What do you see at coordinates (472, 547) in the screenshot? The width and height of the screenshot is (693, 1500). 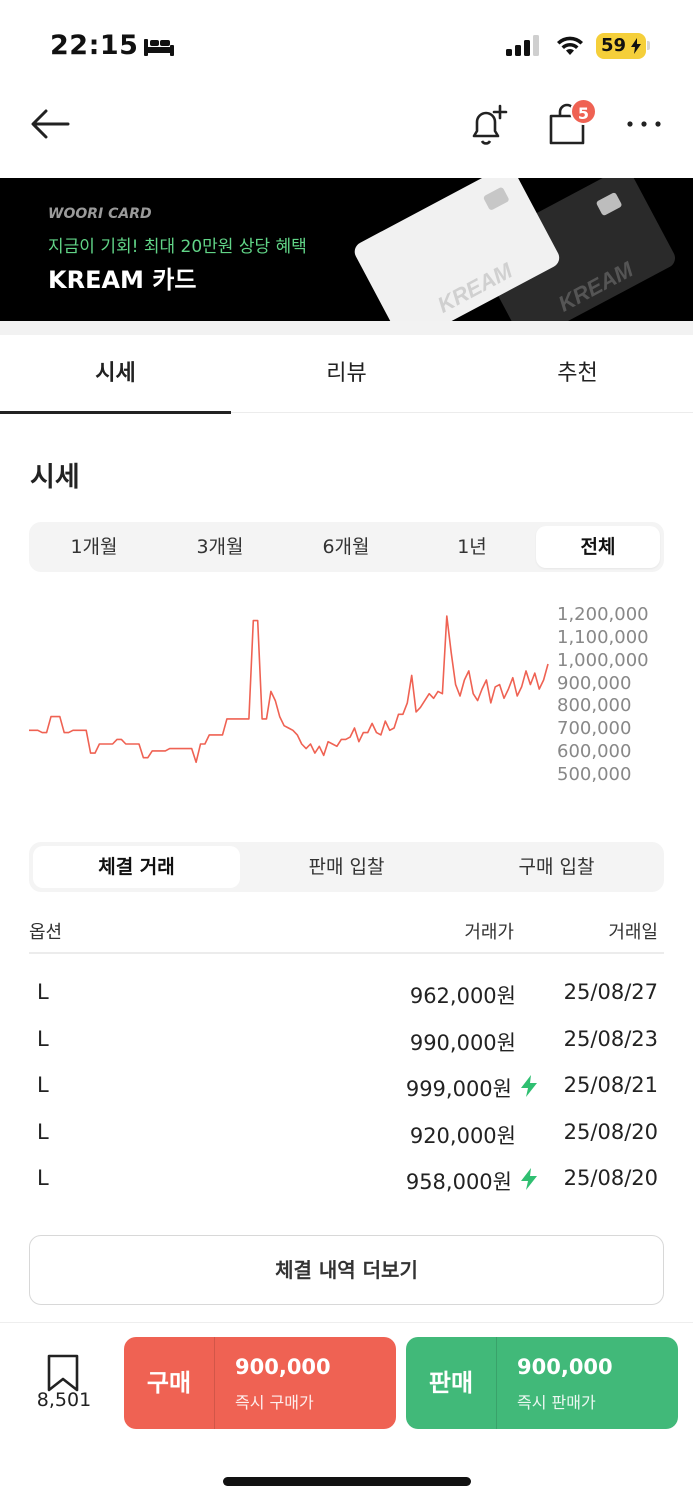 I see `period-1-year: 1년` at bounding box center [472, 547].